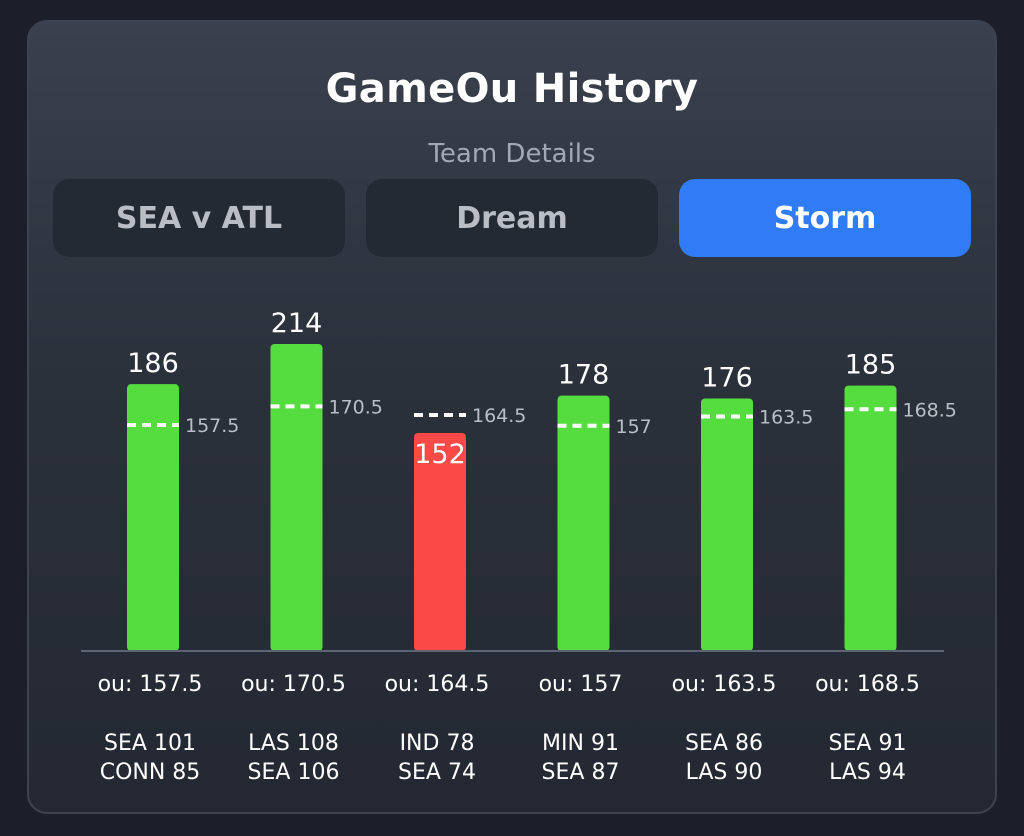  I want to click on tick-label: ou: 157, so click(581, 684).